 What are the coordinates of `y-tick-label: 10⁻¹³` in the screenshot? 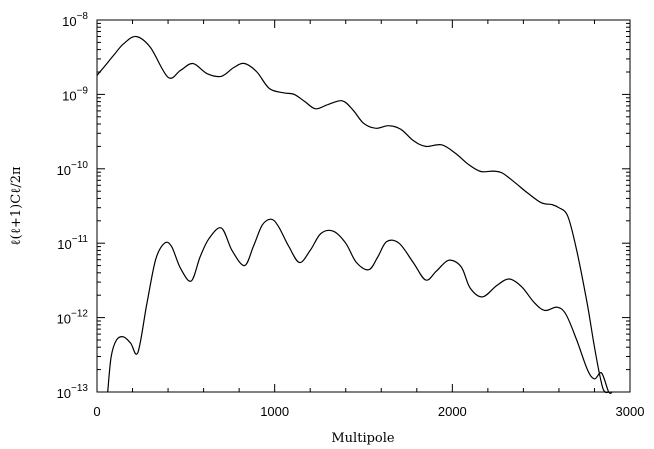 It's located at (73, 392).